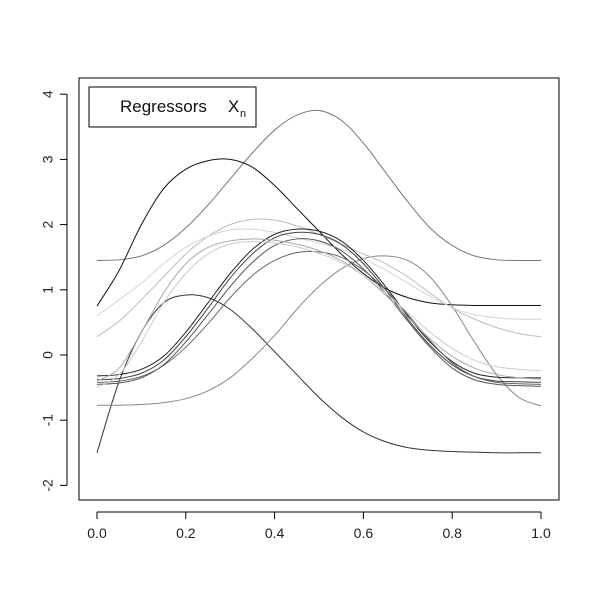 This screenshot has height=600, width=600. Describe the element at coordinates (48, 355) in the screenshot. I see `y-tick-label: 0` at that location.